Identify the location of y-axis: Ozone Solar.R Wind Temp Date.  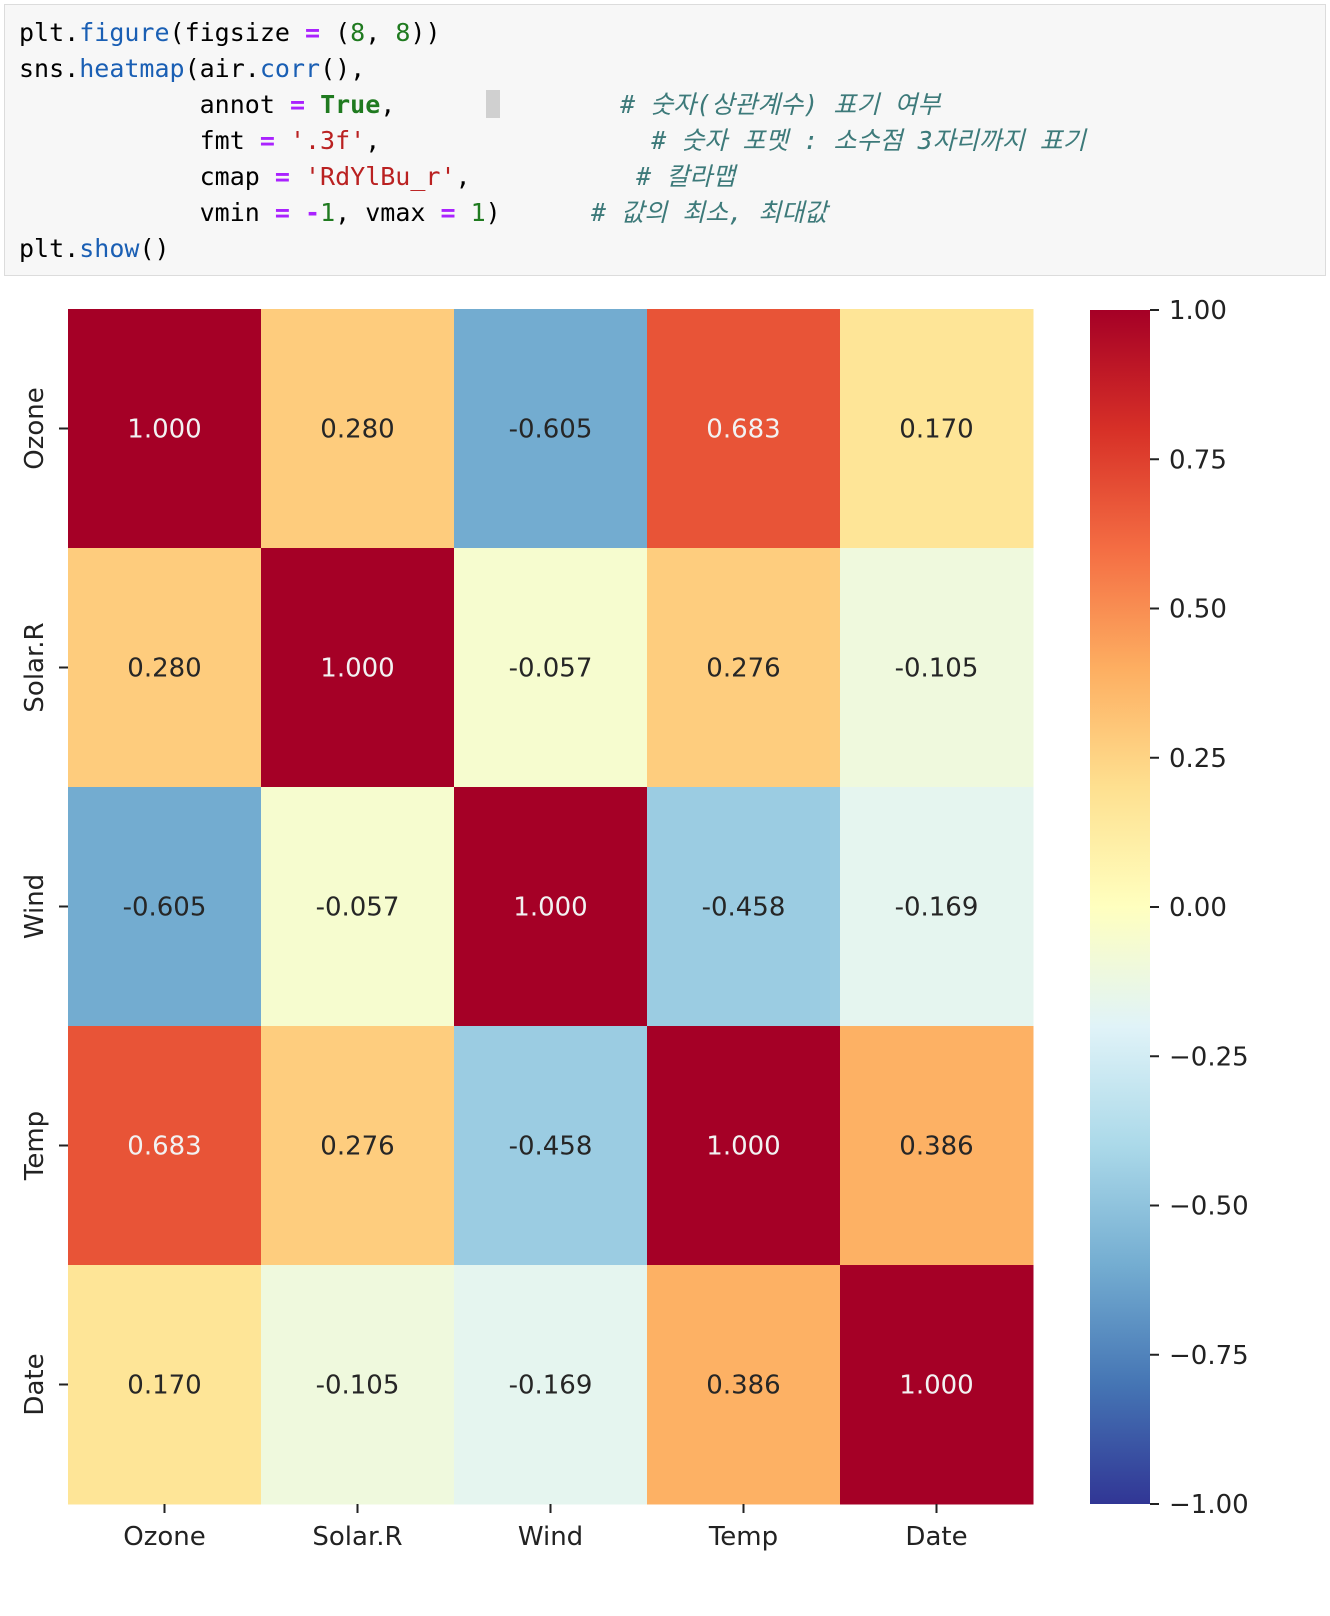
(44, 901).